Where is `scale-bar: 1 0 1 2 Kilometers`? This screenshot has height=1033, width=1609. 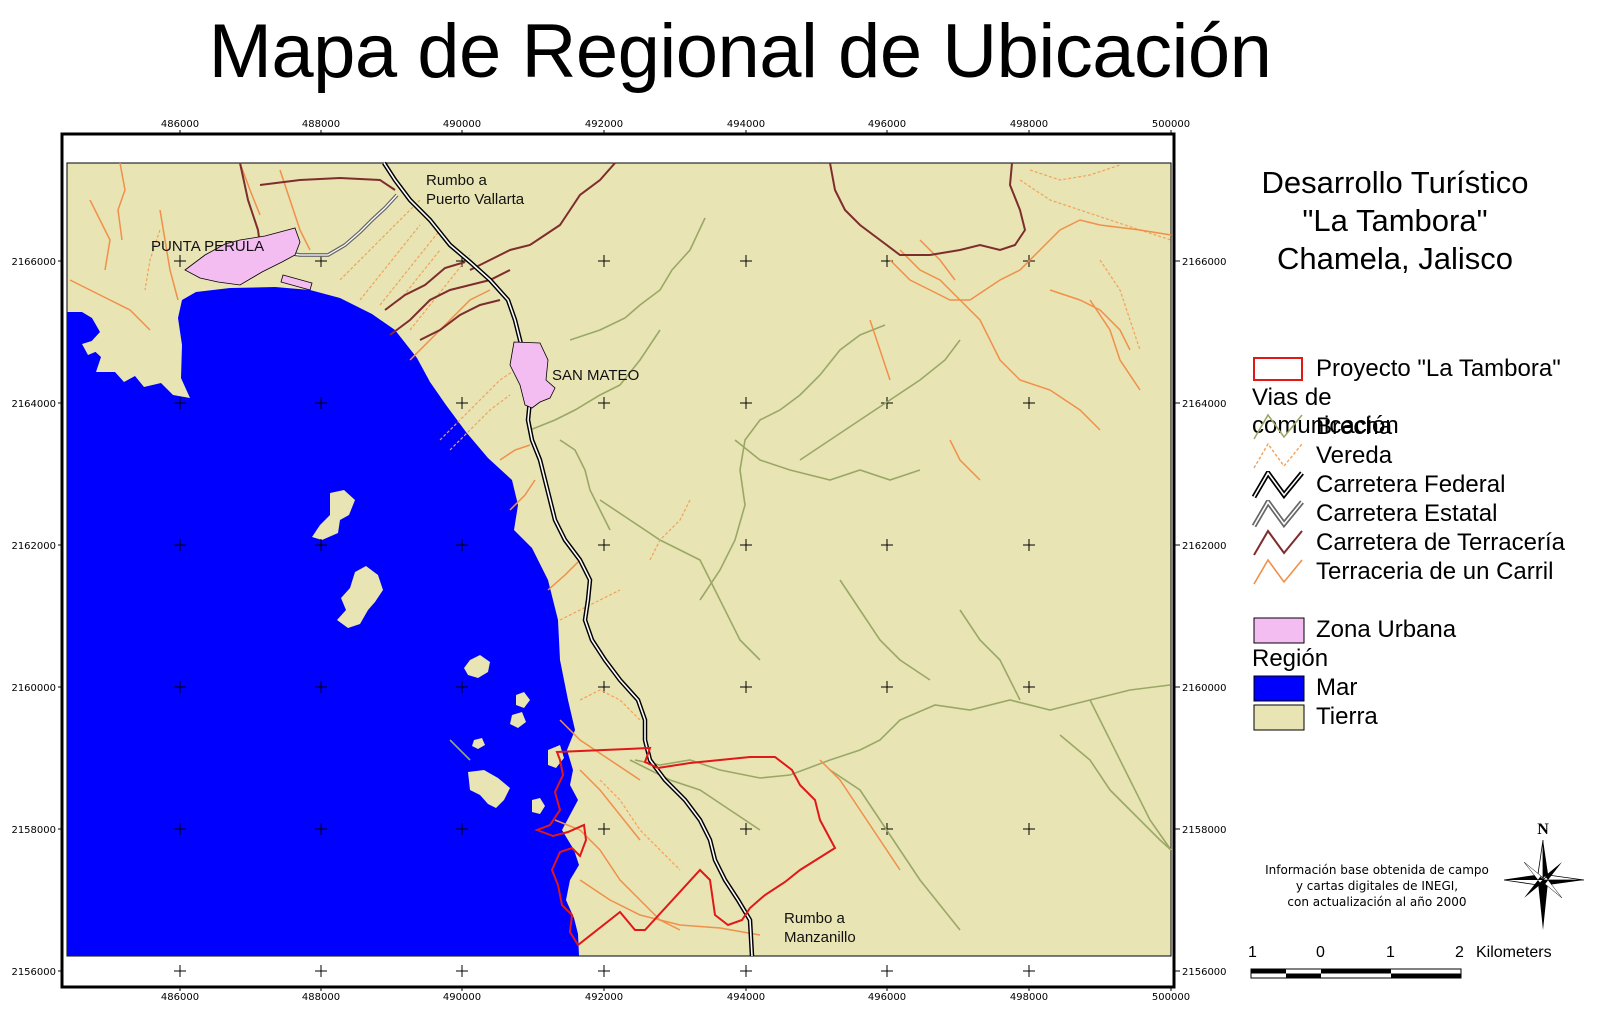
scale-bar: 1 0 1 2 Kilometers is located at coordinates (1413, 974).